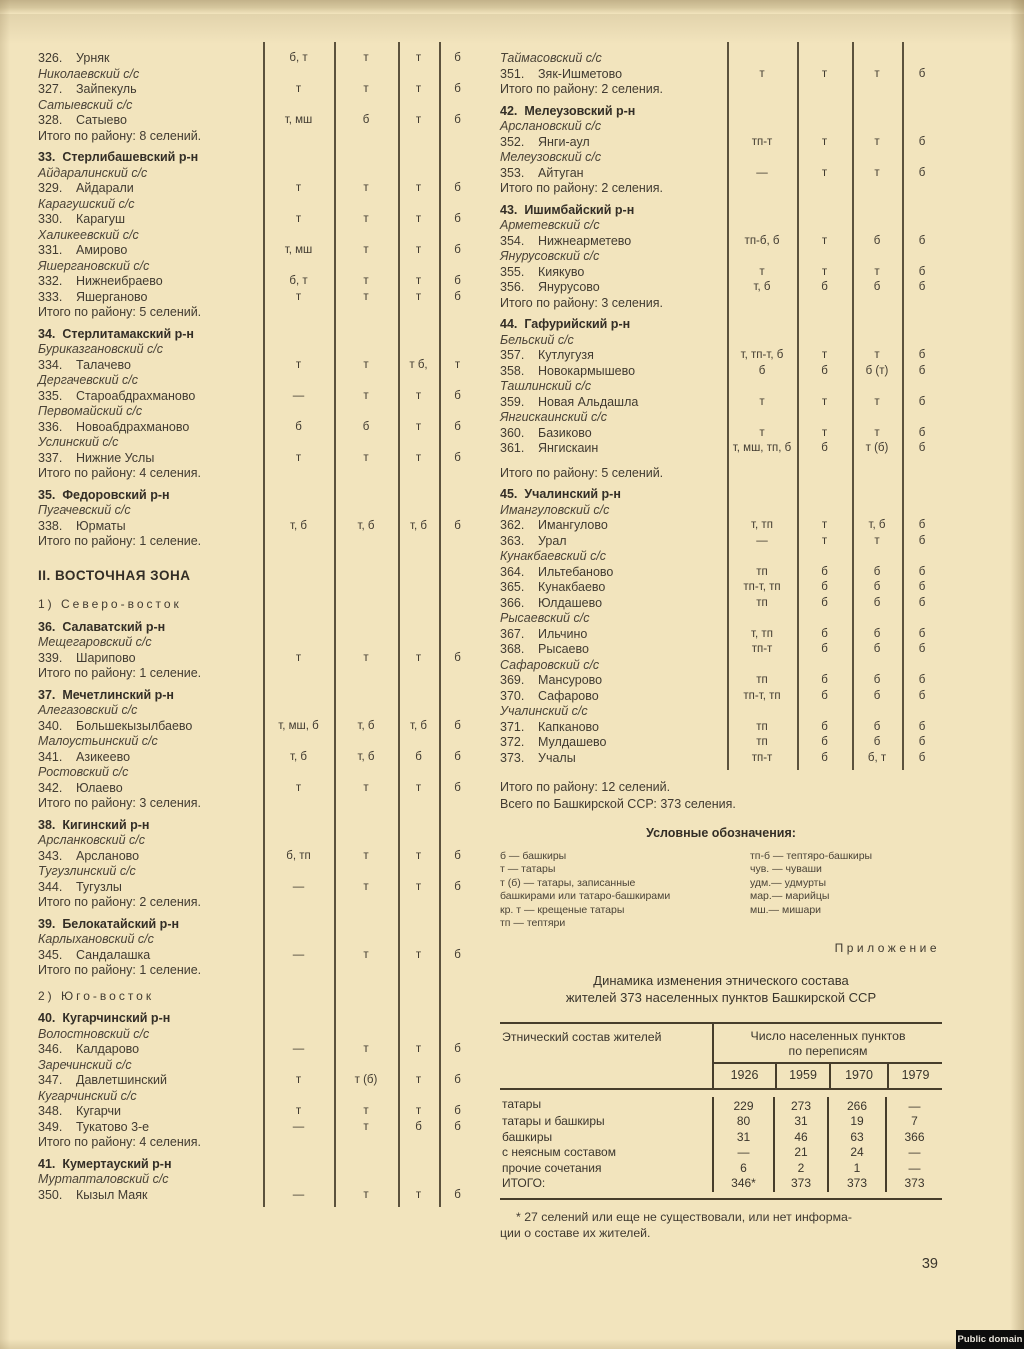 This screenshot has height=1349, width=1024. I want to click on district-heading: 35. Федоровский р-н, so click(104, 494).